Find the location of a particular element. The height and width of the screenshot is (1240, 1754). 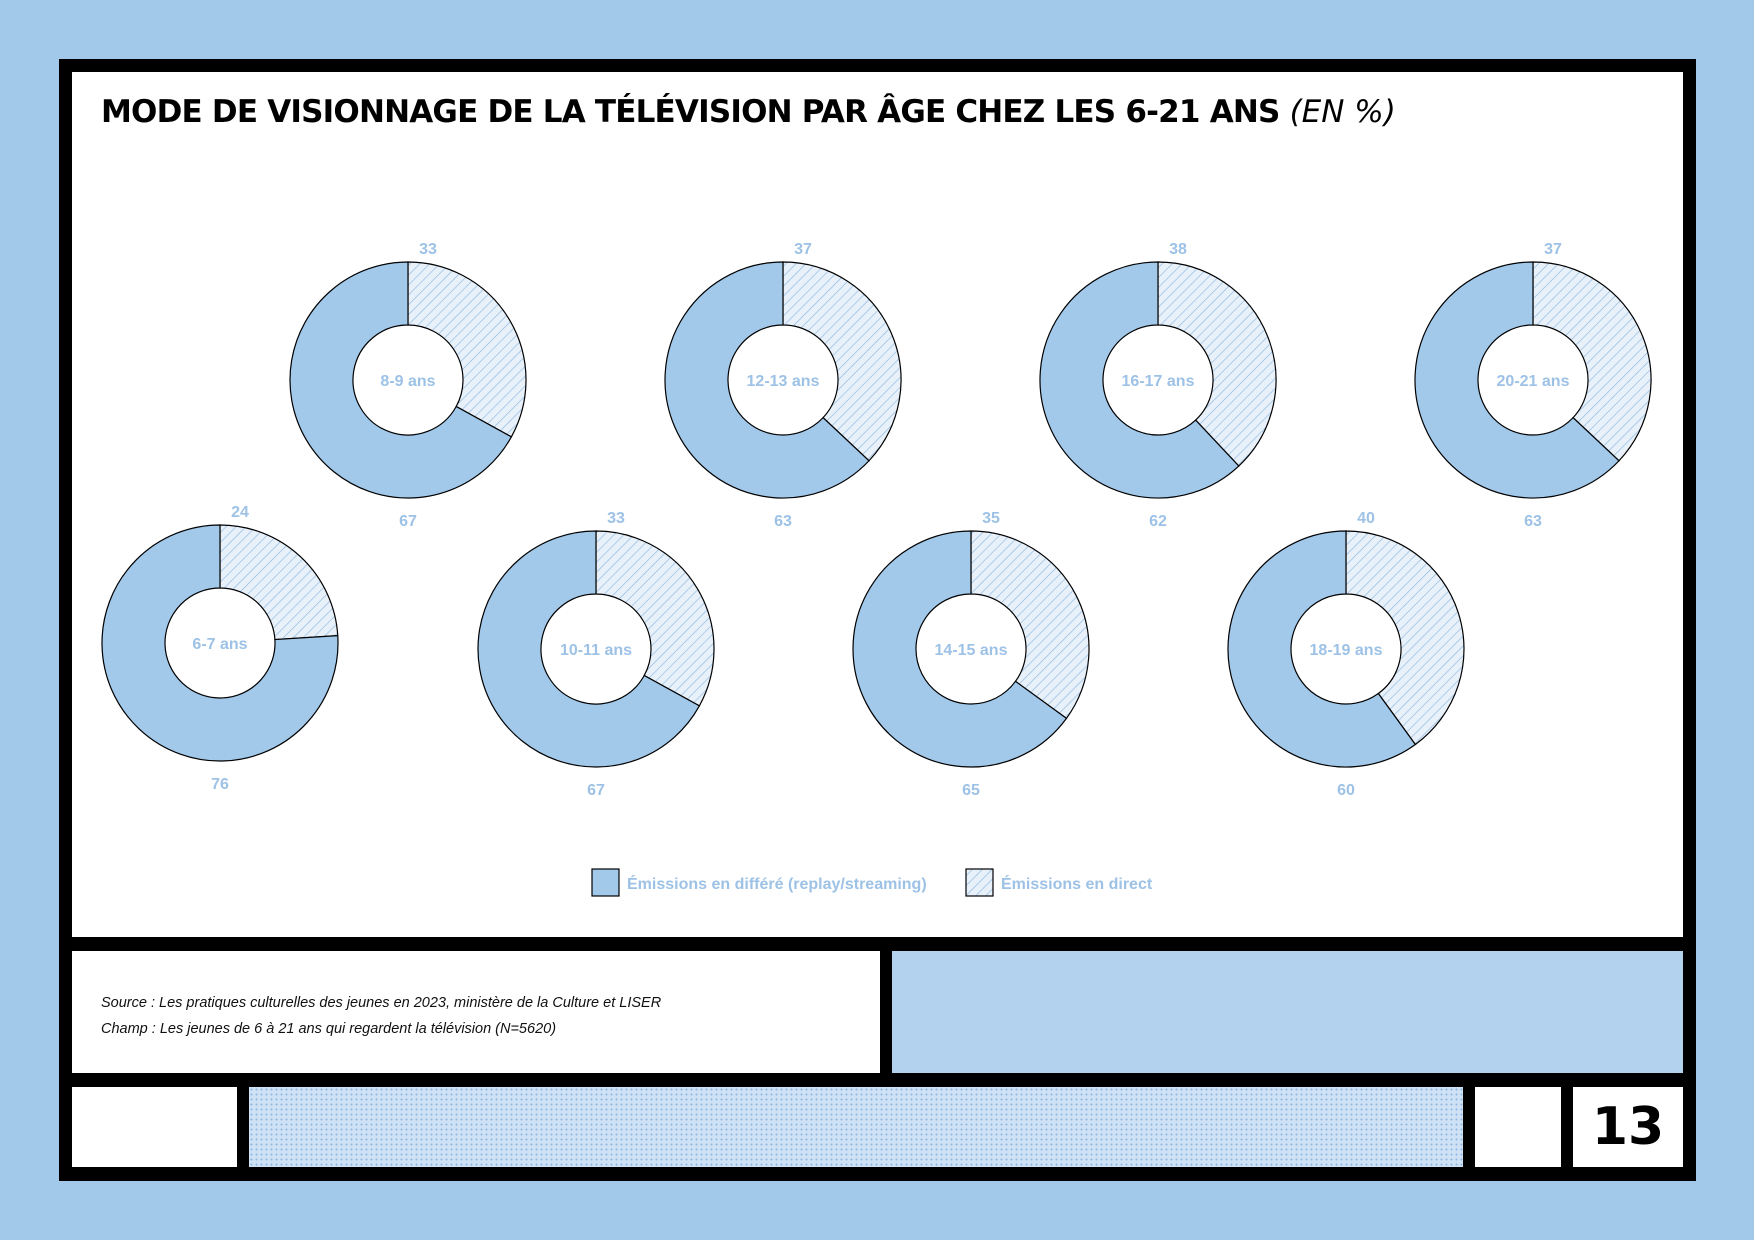

label-age-14-15-ans: 14-15 ans is located at coordinates (971, 650).